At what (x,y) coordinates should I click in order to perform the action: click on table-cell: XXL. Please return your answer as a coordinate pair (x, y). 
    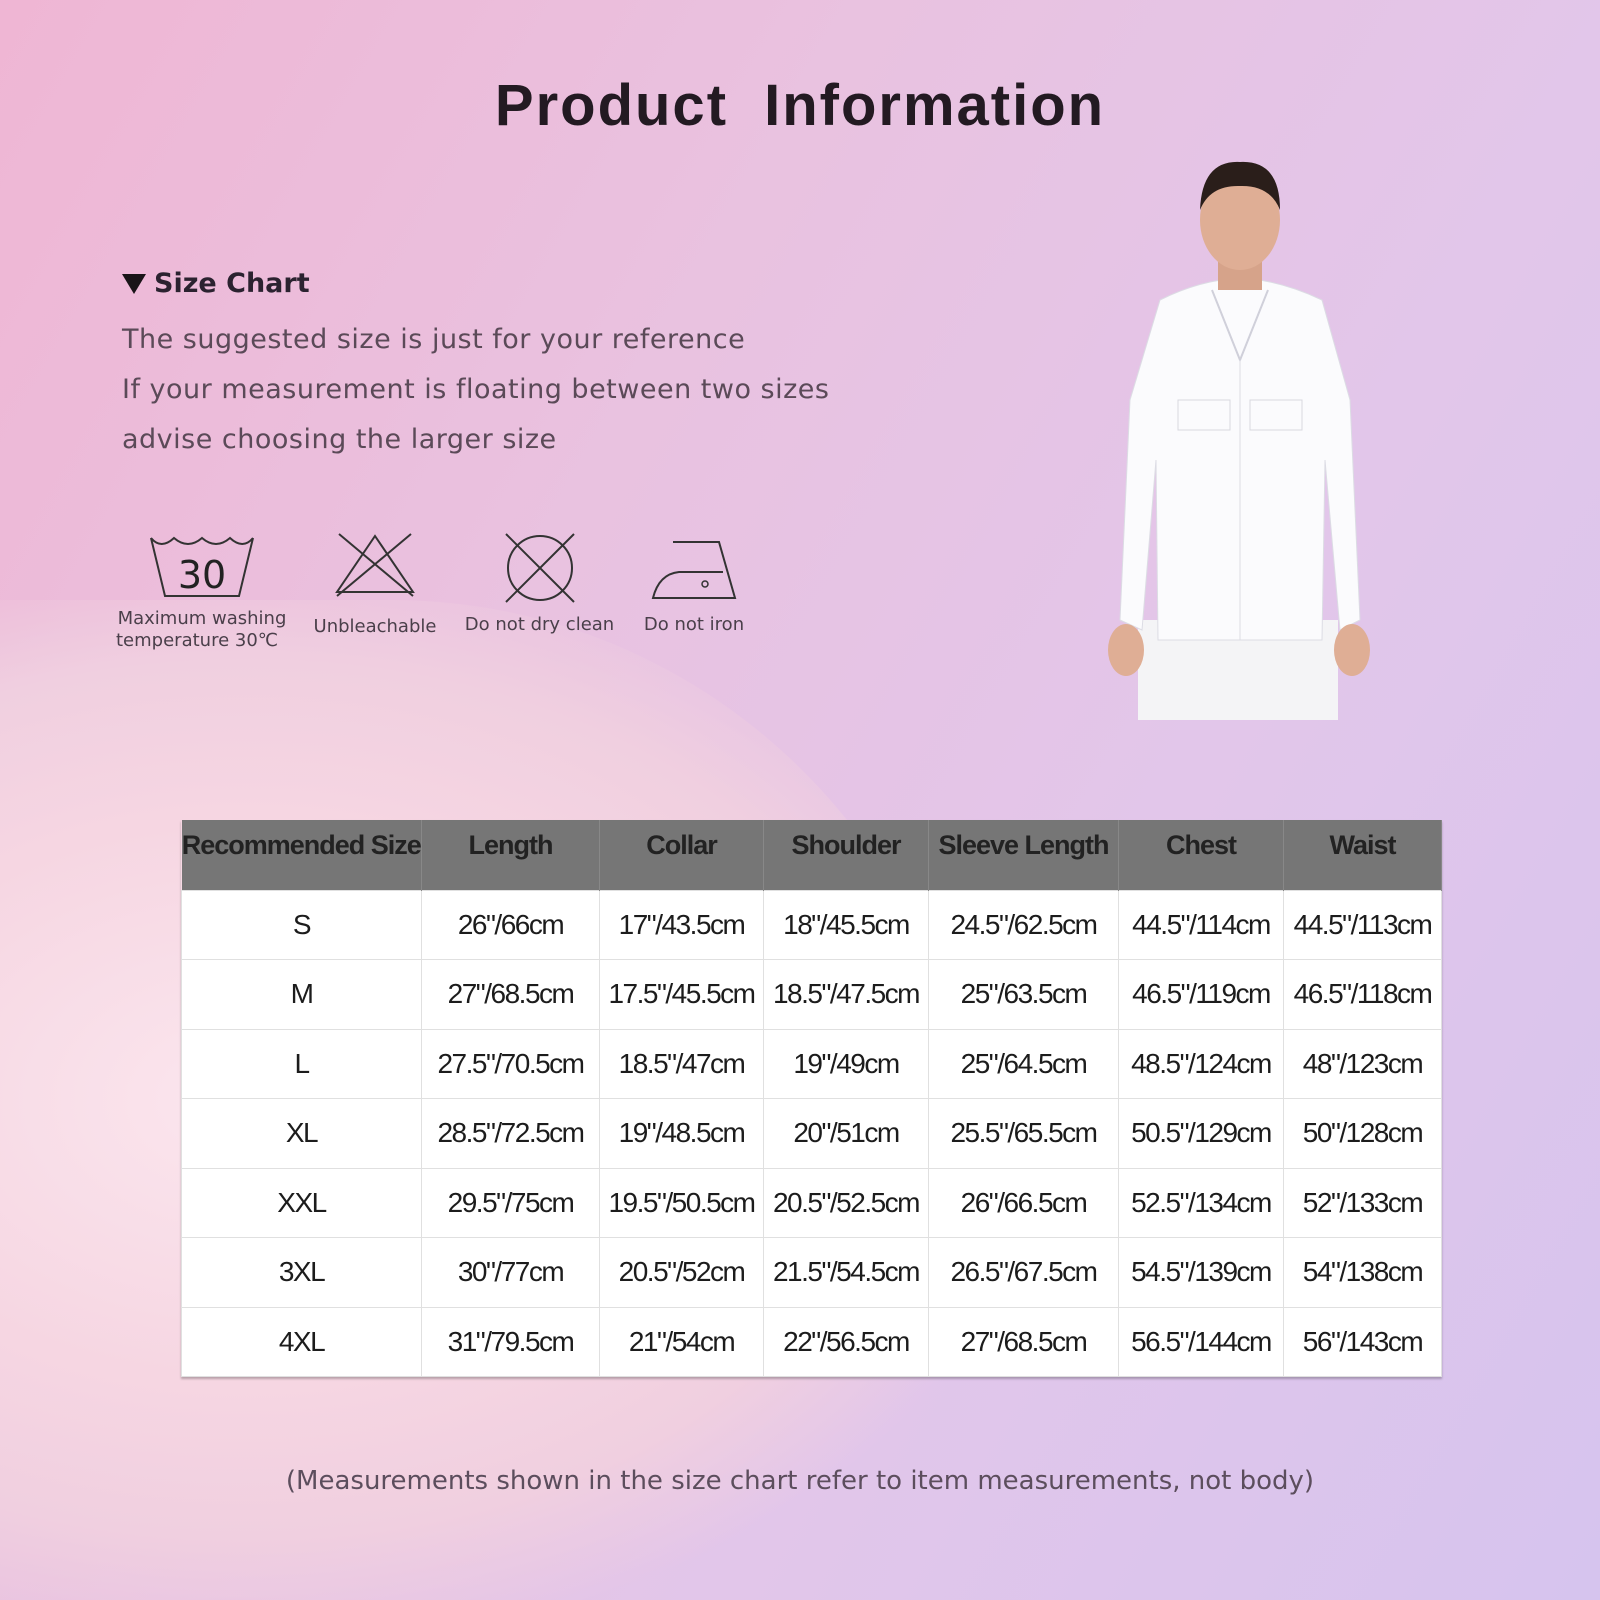
    Looking at the image, I should click on (301, 1202).